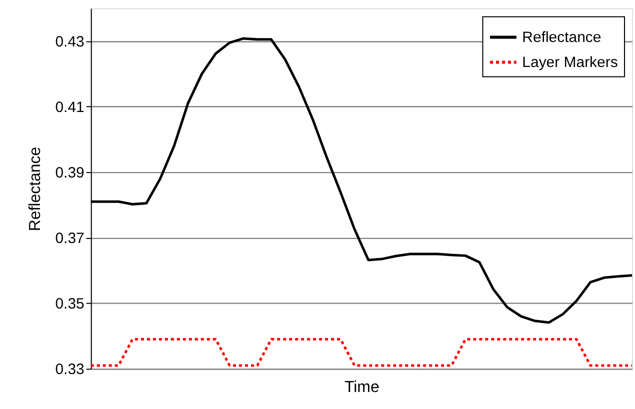 The height and width of the screenshot is (409, 635). What do you see at coordinates (69, 369) in the screenshot?
I see `y-tick-label: 0.33` at bounding box center [69, 369].